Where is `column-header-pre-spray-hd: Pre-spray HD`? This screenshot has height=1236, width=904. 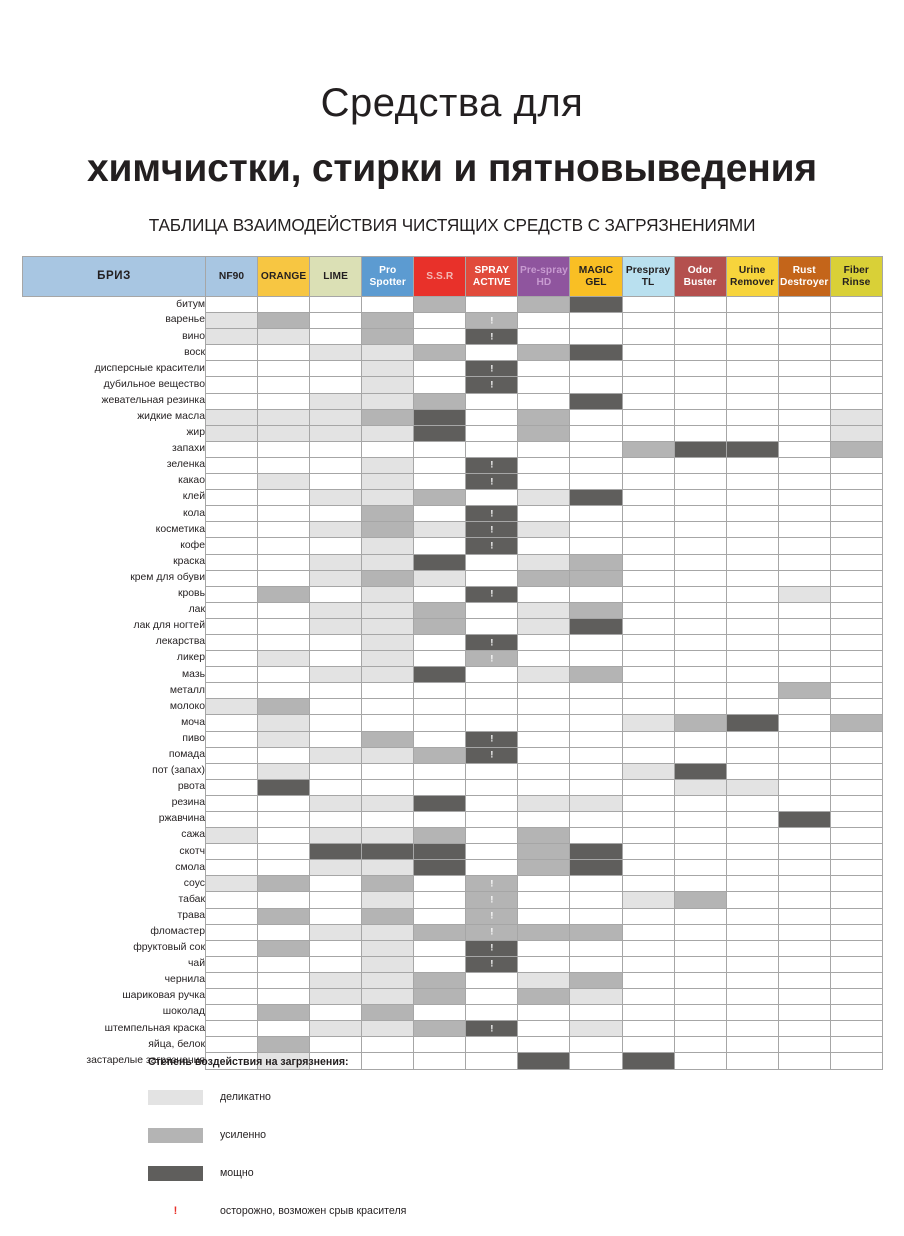
column-header-pre-spray-hd: Pre-spray HD is located at coordinates (544, 276).